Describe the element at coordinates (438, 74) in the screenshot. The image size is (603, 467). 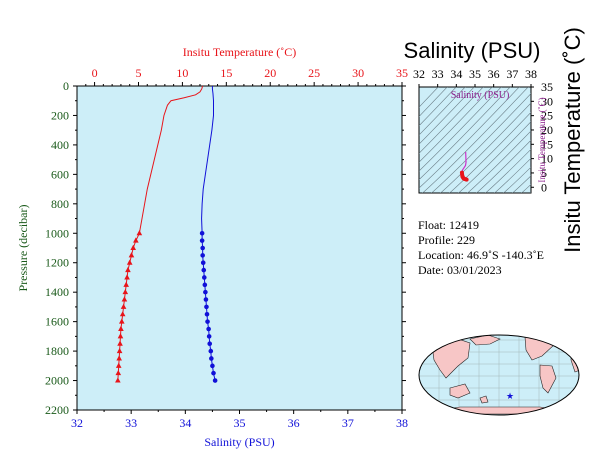
I see `ts-salinity-tick-label: 33` at that location.